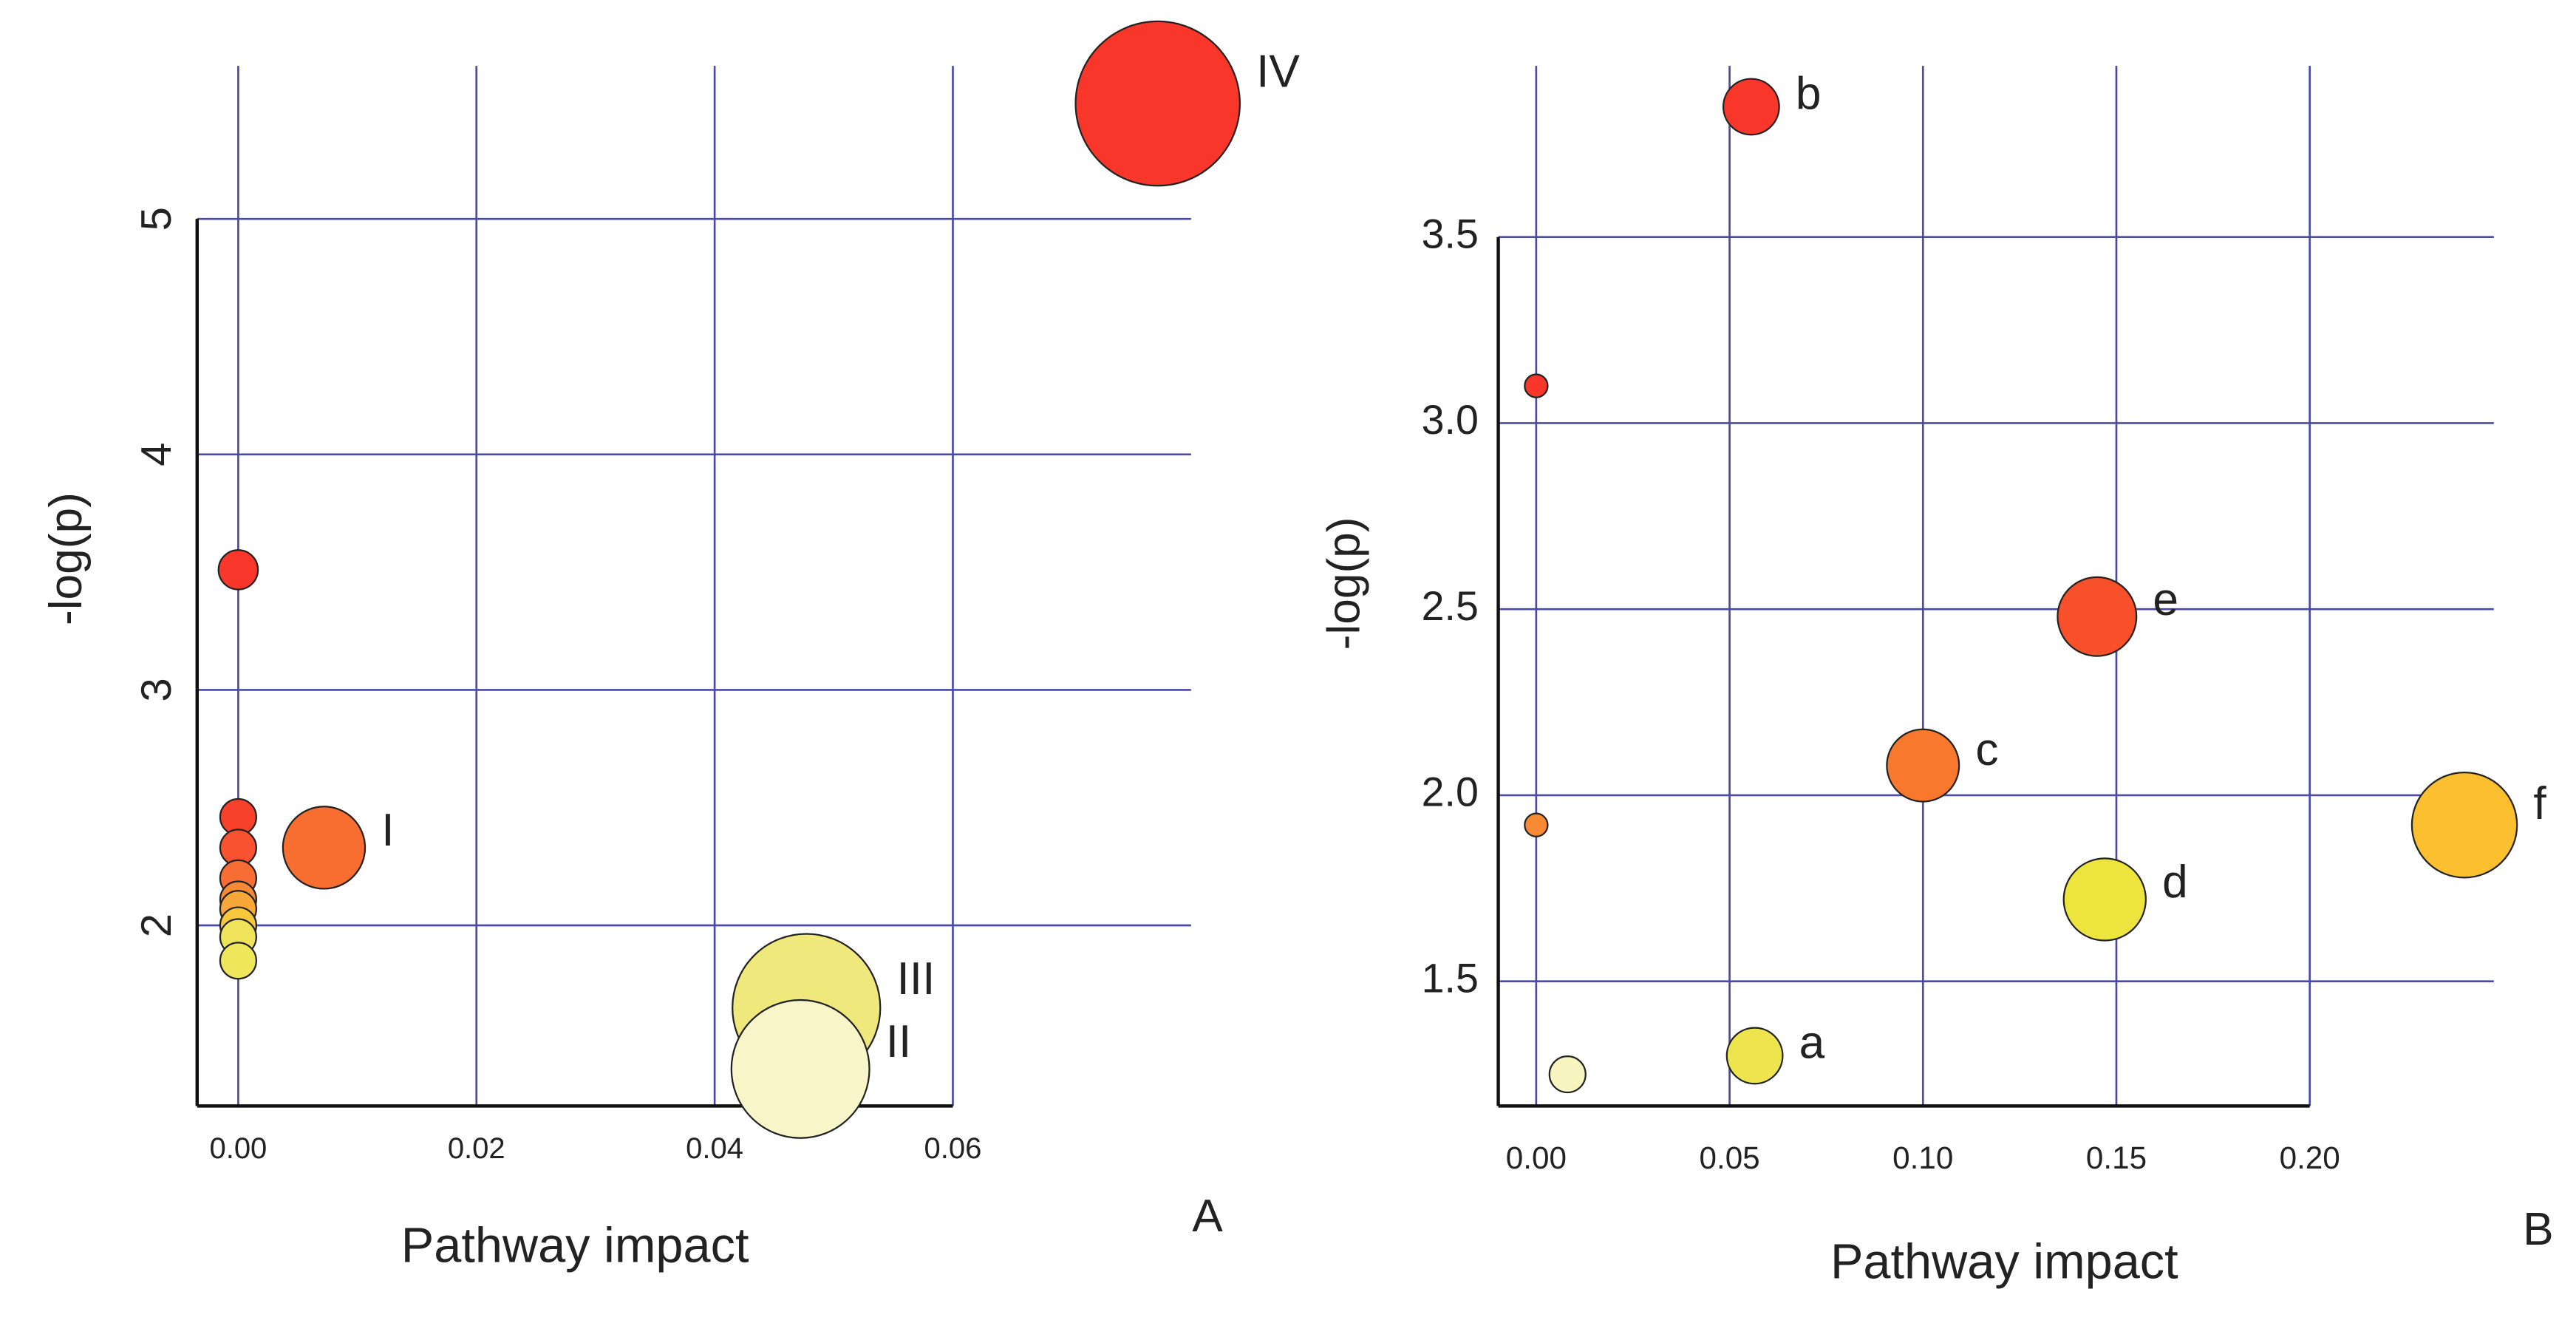 The height and width of the screenshot is (1323, 2576). I want to click on y-tick-label: 2.5, so click(1450, 606).